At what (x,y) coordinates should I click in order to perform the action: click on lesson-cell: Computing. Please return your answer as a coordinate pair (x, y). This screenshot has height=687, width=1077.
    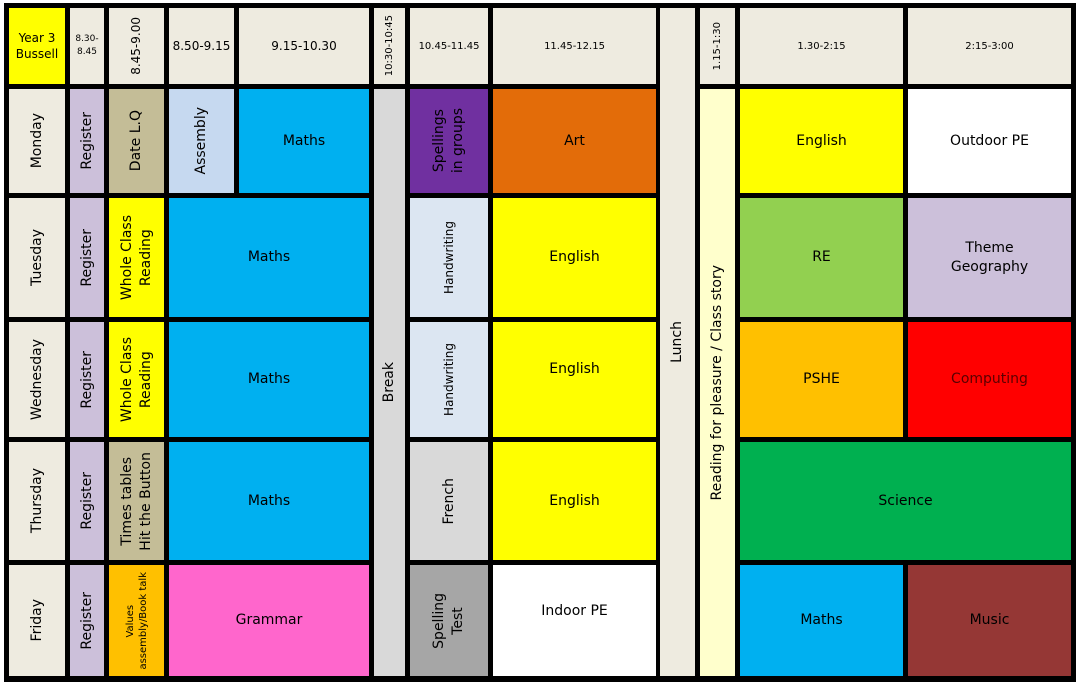
    Looking at the image, I should click on (989, 379).